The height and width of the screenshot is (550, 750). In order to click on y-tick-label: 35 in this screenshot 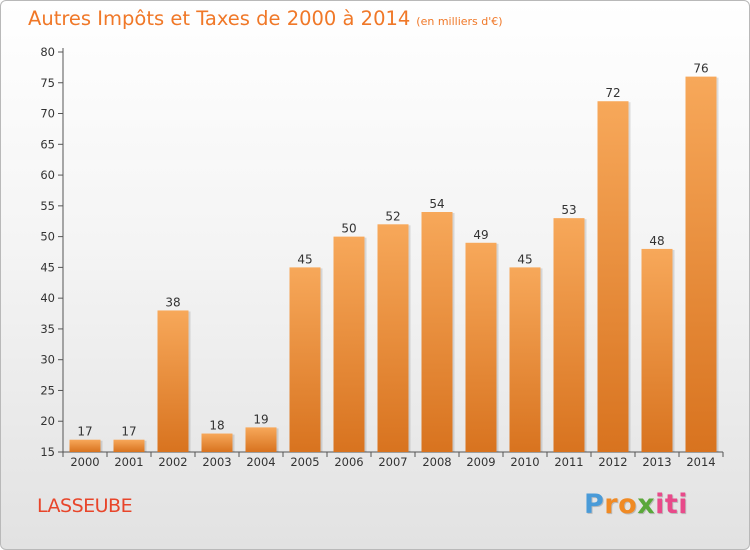, I will do `click(47, 329)`.